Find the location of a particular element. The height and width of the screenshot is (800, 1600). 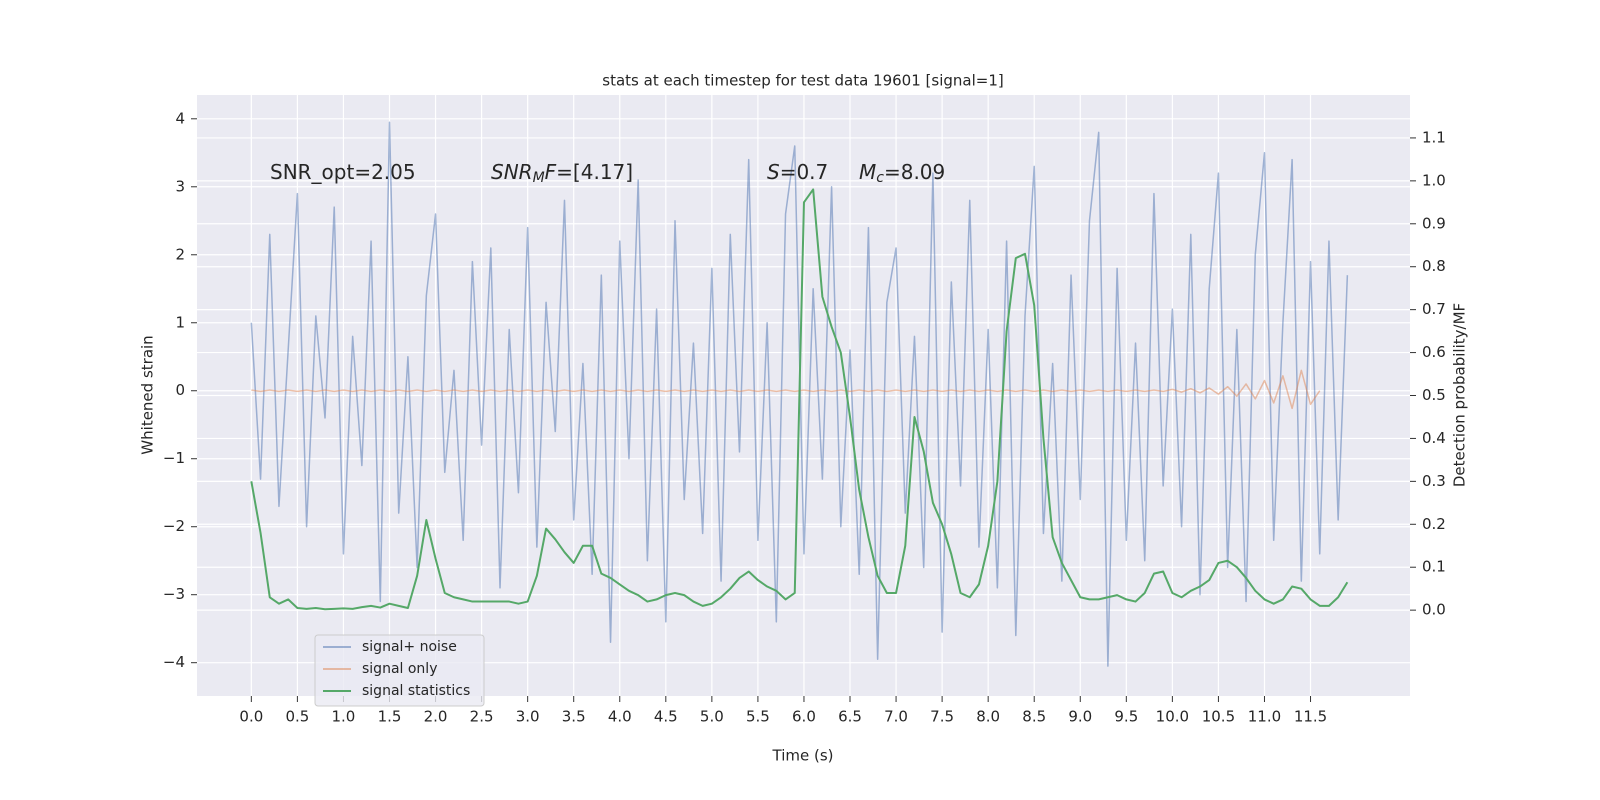

y-tick-label: 4 is located at coordinates (180, 118).